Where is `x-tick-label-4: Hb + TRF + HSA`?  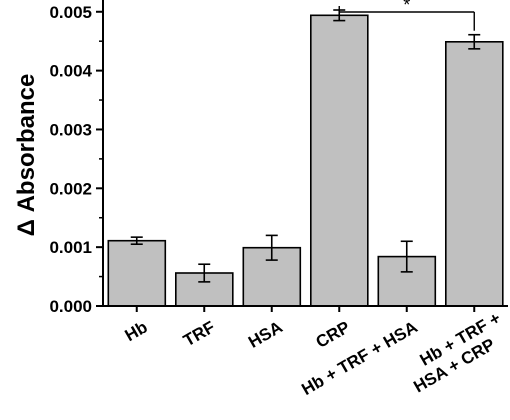
x-tick-label-4: Hb + TRF + HSA is located at coordinates (359, 358).